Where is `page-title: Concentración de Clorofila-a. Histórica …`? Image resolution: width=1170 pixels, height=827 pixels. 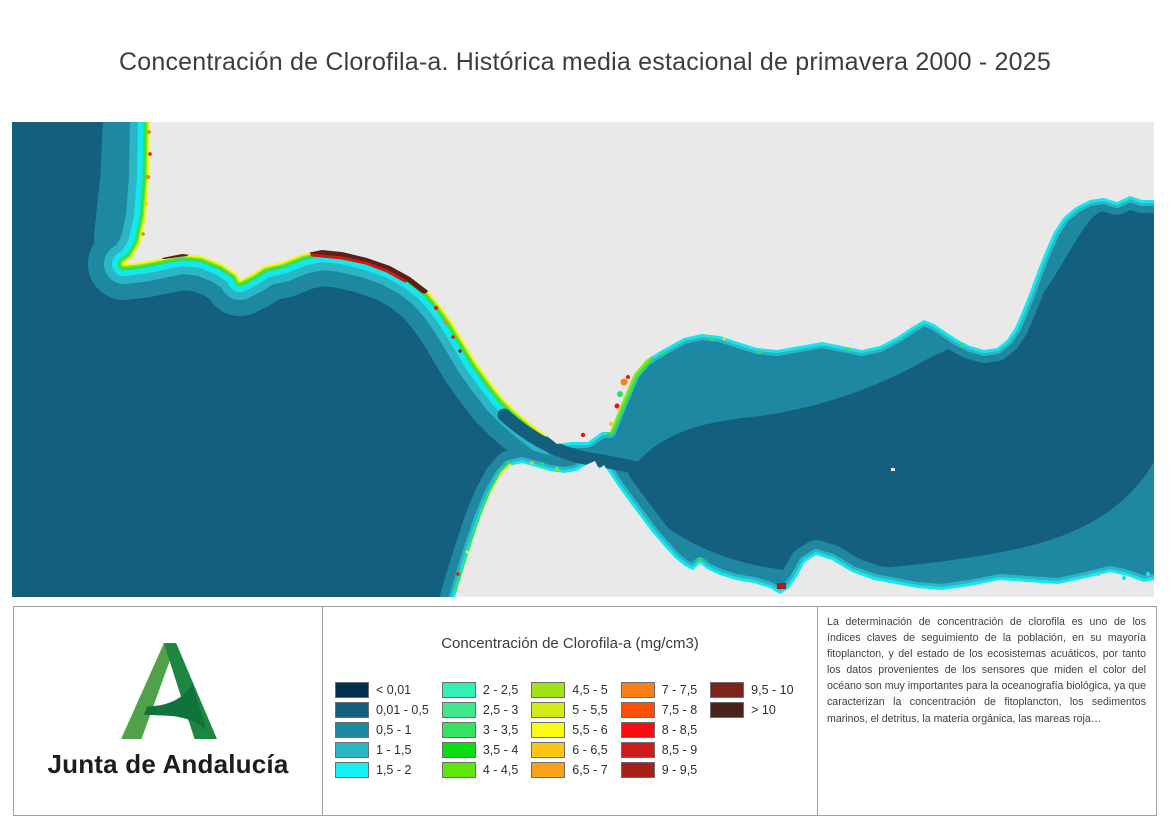
page-title: Concentración de Clorofila-a. Histórica … is located at coordinates (585, 62).